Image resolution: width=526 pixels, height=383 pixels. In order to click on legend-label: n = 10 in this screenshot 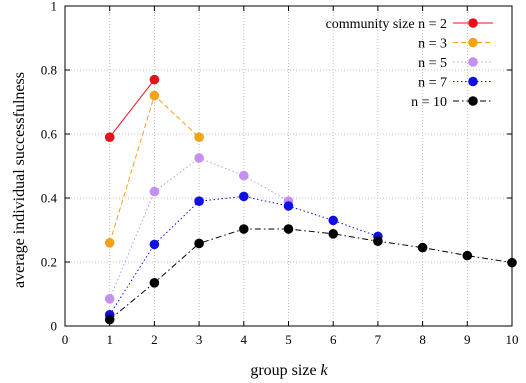, I will do `click(429, 102)`.